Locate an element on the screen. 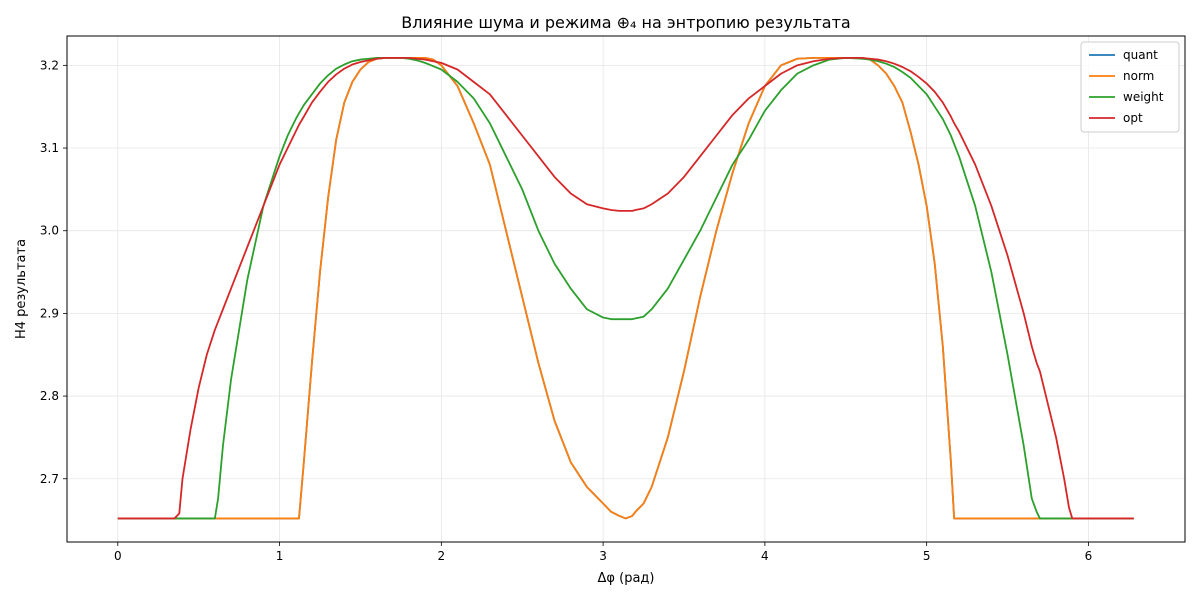 Image resolution: width=1200 pixels, height=600 pixels. legend-box is located at coordinates (1130, 87).